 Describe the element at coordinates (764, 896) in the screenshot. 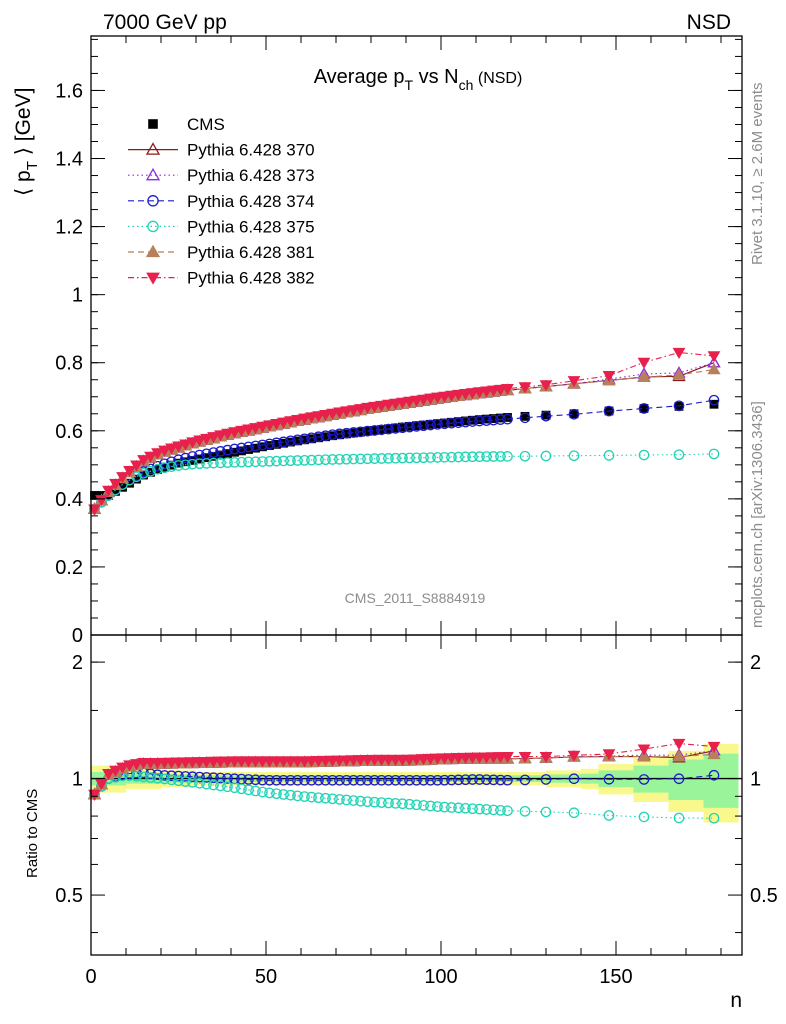

I see `y-tick-label-right: 0.5` at that location.